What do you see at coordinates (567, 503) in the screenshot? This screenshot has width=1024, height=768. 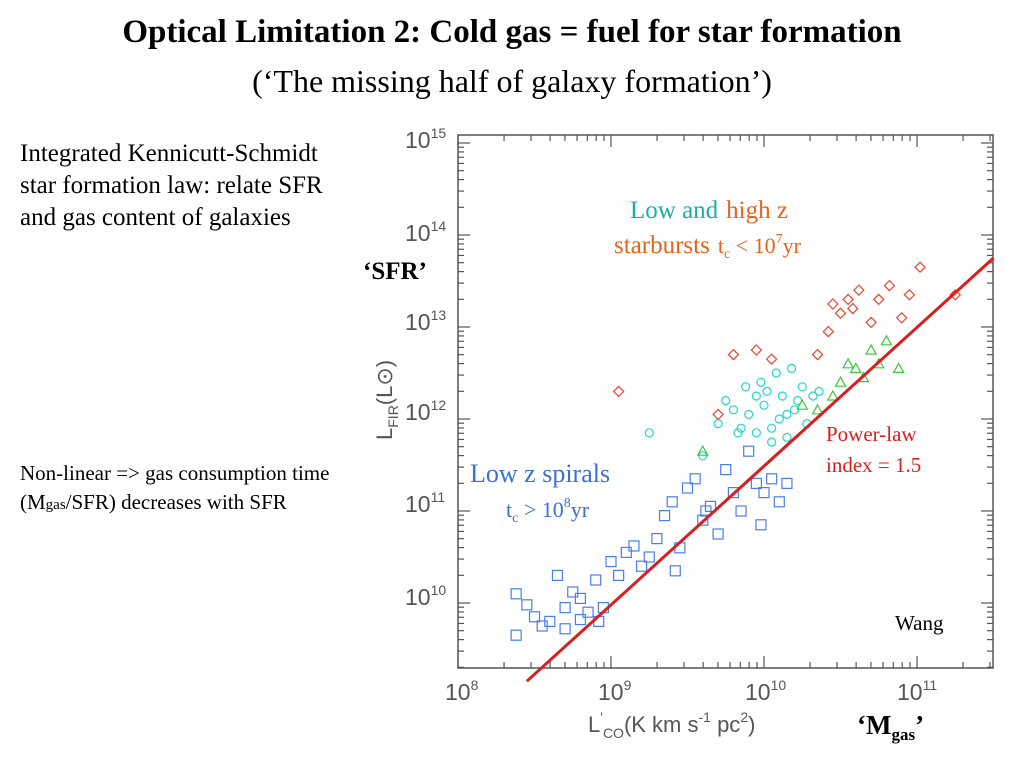 I see `spirals-exp: 8` at bounding box center [567, 503].